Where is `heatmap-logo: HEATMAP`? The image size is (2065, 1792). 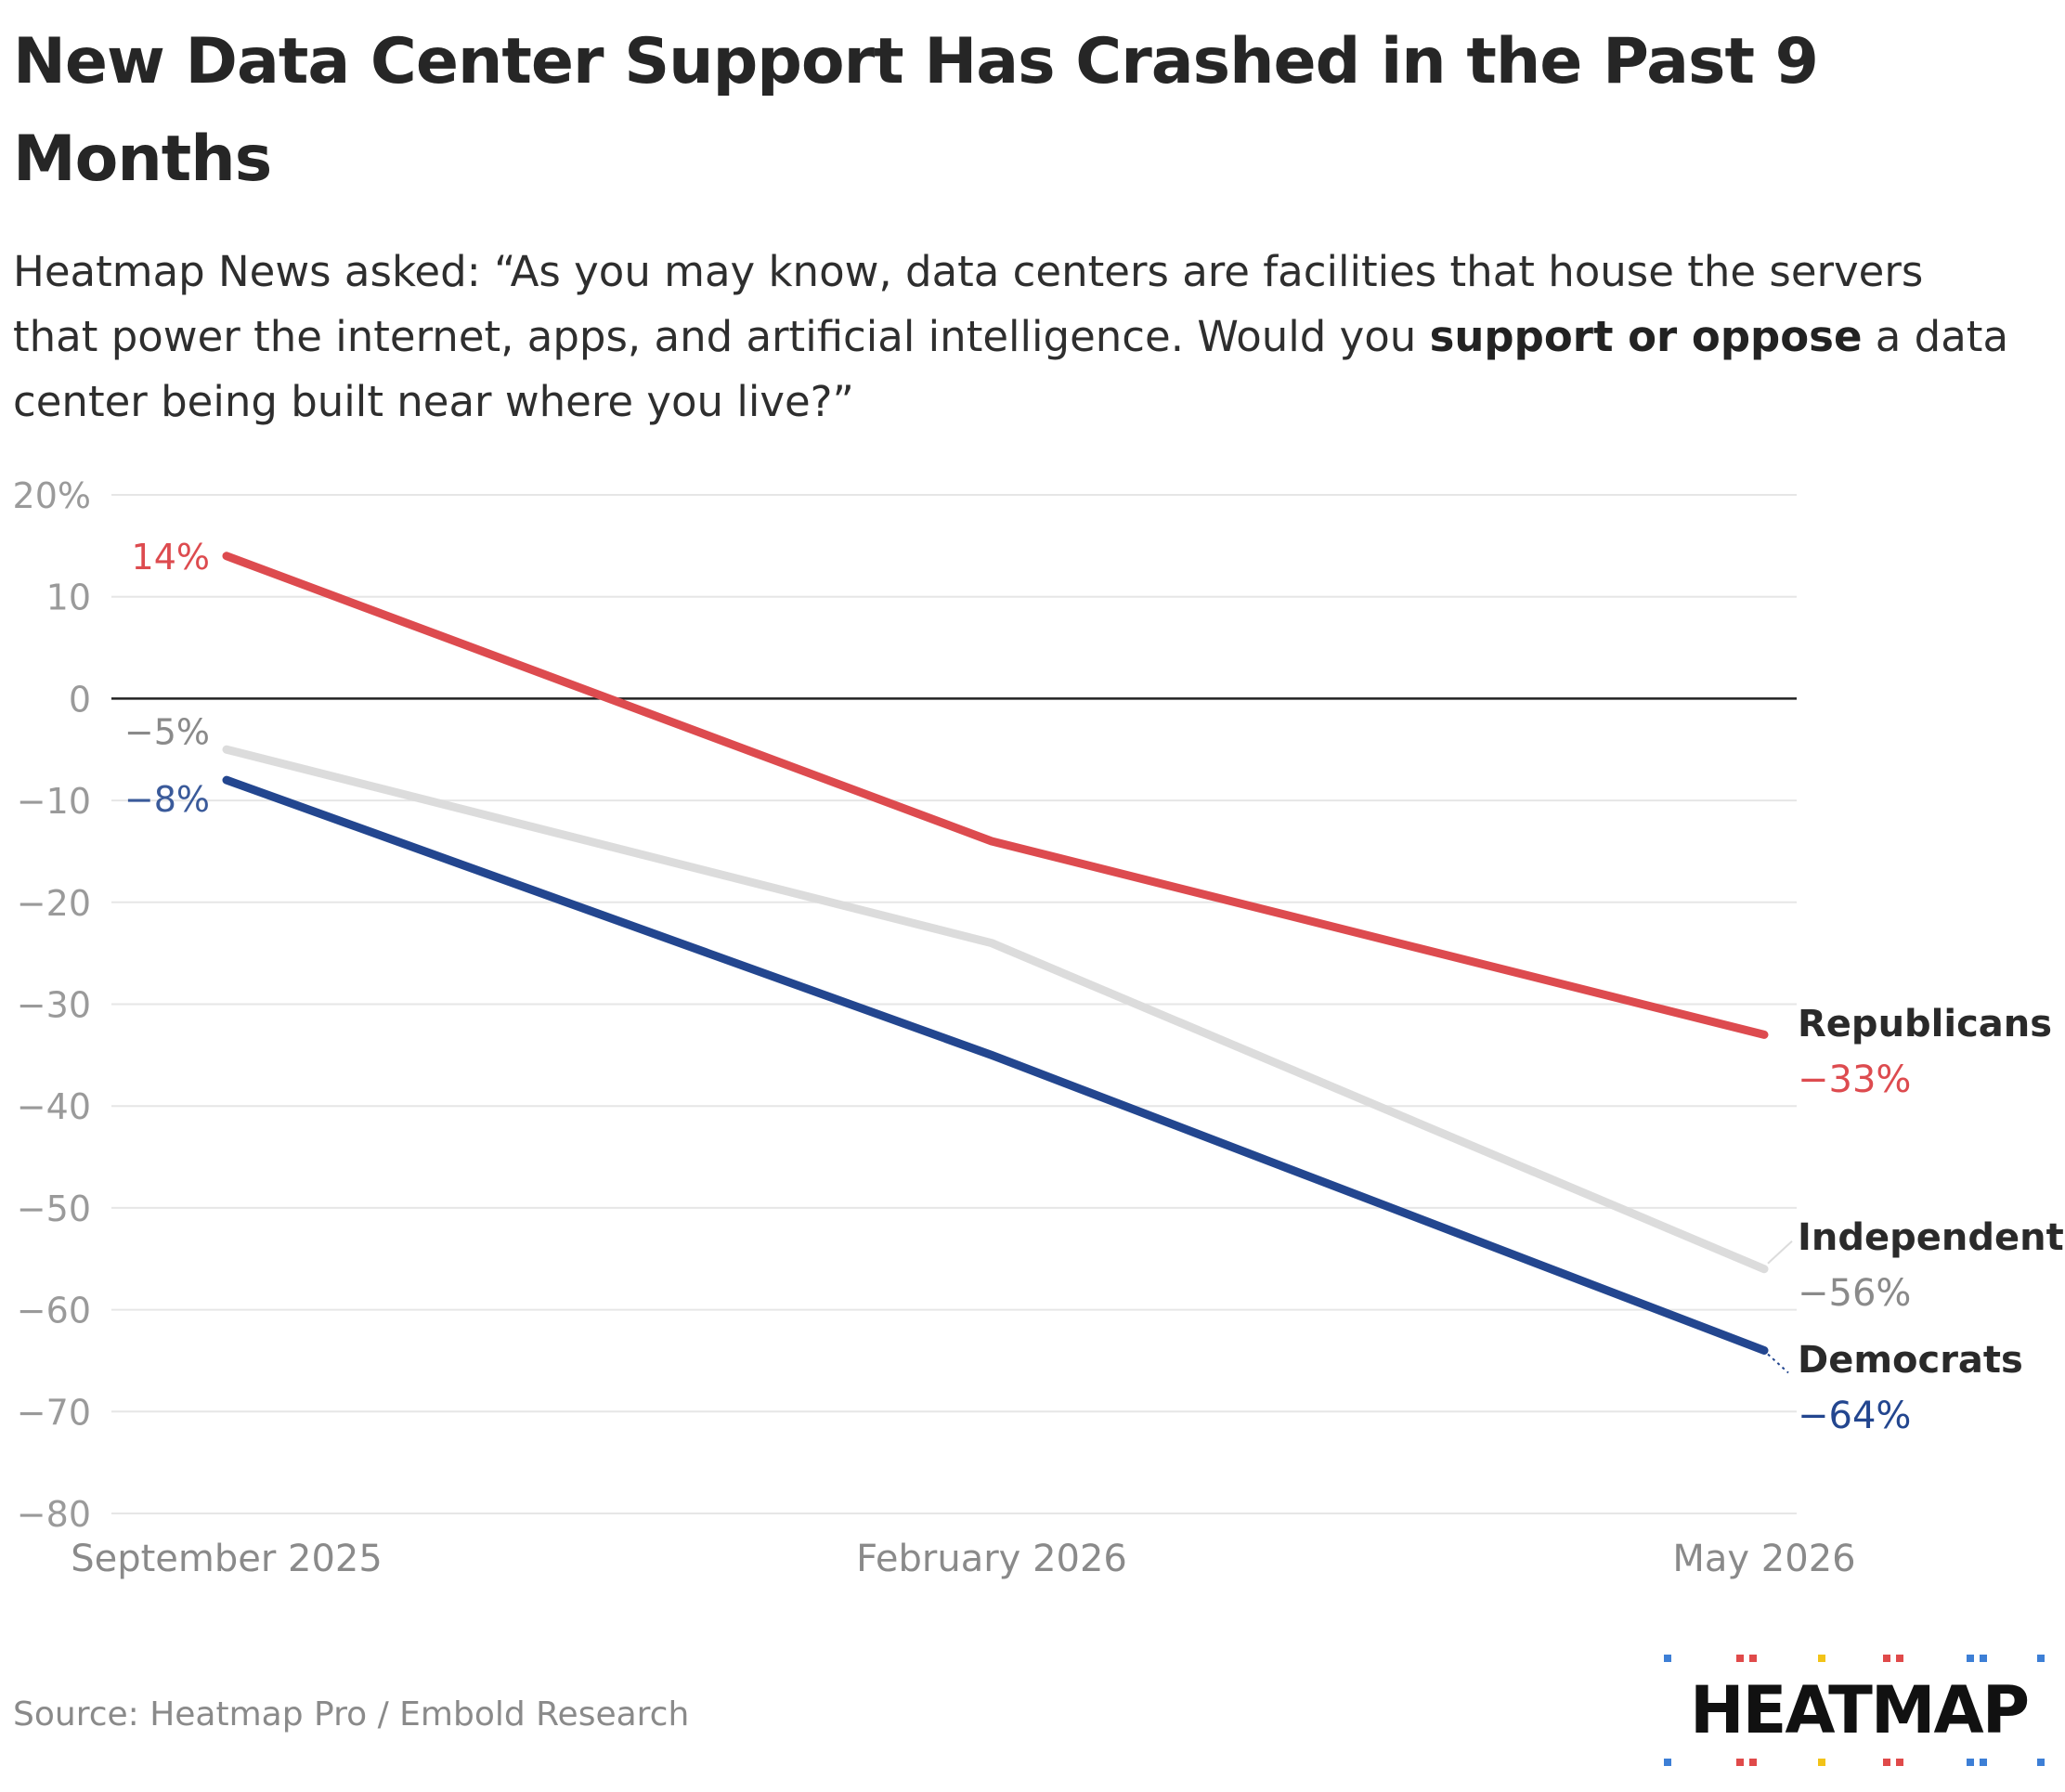
heatmap-logo: HEATMAP is located at coordinates (1855, 1710).